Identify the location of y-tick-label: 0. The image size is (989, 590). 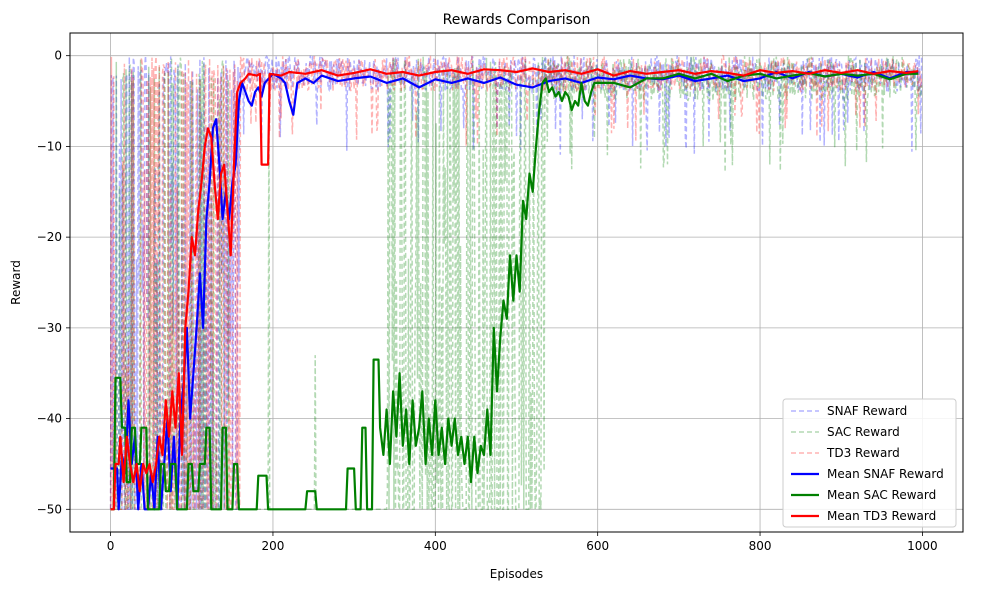
(58, 56).